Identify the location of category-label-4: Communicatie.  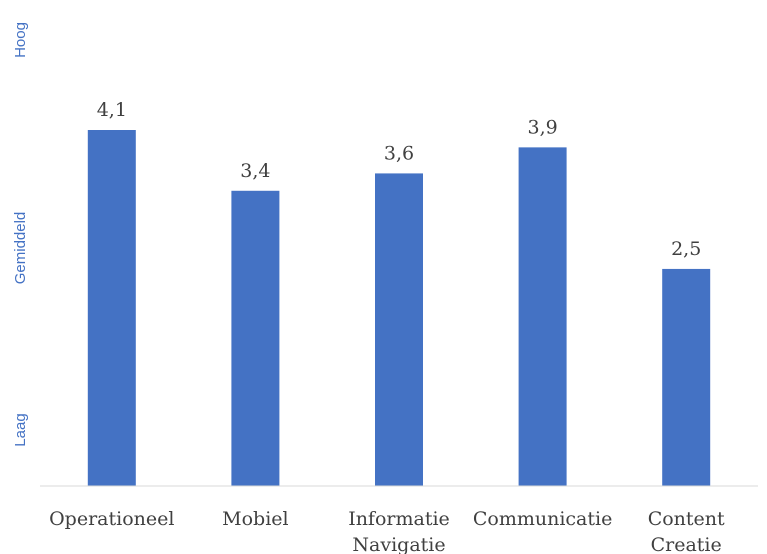
(543, 519).